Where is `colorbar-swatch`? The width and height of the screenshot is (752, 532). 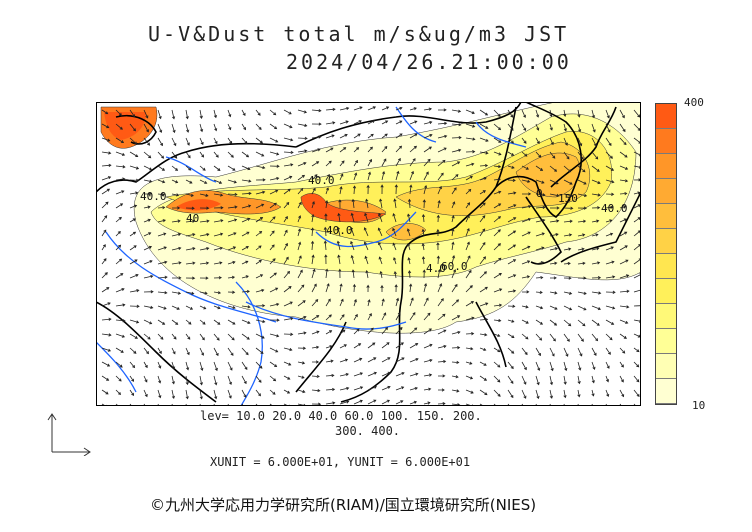 colorbar-swatch is located at coordinates (666, 191).